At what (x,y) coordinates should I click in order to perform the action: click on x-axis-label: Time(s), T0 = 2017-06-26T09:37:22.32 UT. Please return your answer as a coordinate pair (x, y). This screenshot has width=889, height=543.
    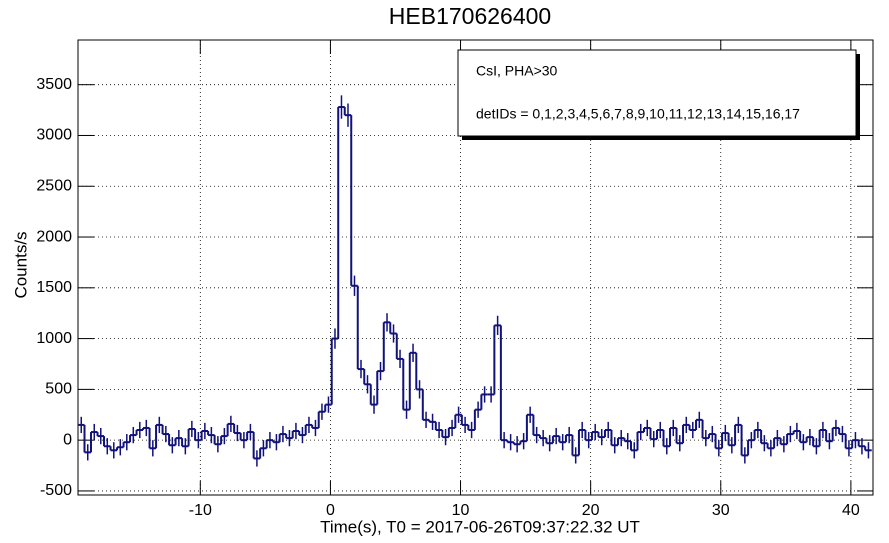
    Looking at the image, I should click on (480, 526).